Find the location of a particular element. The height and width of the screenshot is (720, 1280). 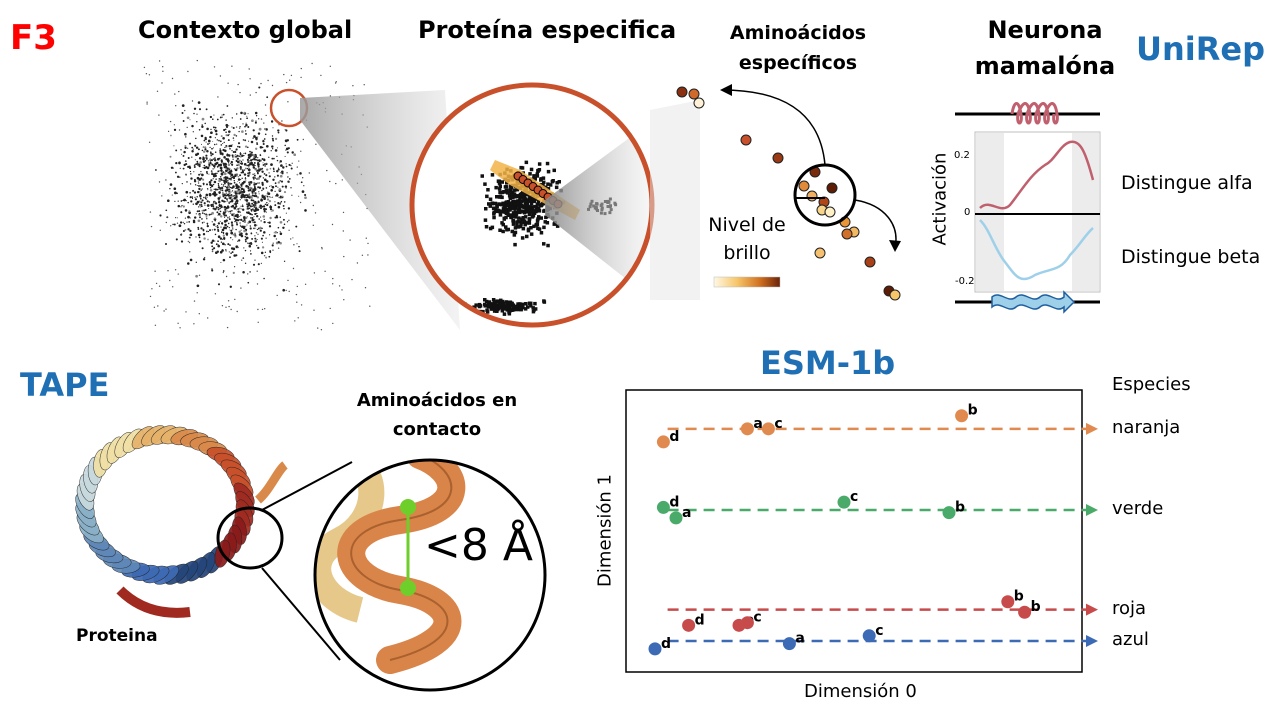

beta-label: Distingue beta is located at coordinates (1191, 257).